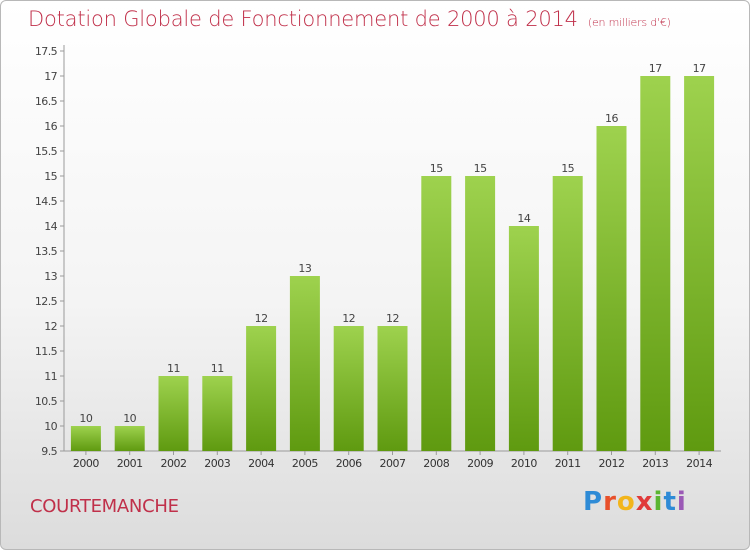 This screenshot has height=550, width=750. What do you see at coordinates (50, 326) in the screenshot?
I see `y-tick-label: 12` at bounding box center [50, 326].